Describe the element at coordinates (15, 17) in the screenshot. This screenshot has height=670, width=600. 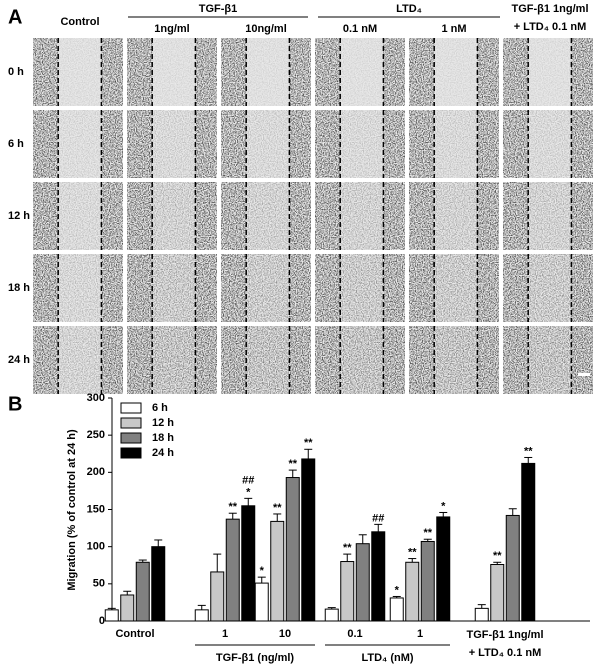
I see `panel-label: A` at that location.